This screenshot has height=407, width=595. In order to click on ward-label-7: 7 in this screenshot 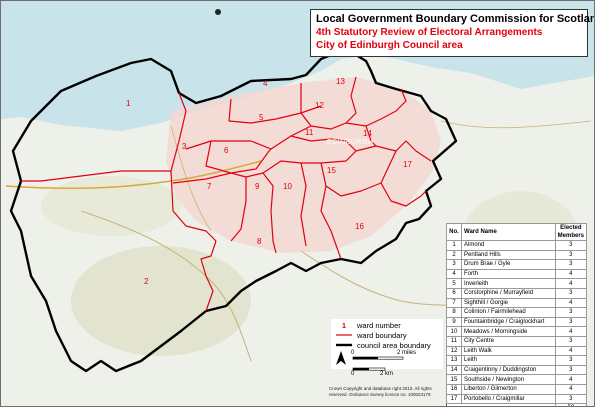, I will do `click(209, 186)`.